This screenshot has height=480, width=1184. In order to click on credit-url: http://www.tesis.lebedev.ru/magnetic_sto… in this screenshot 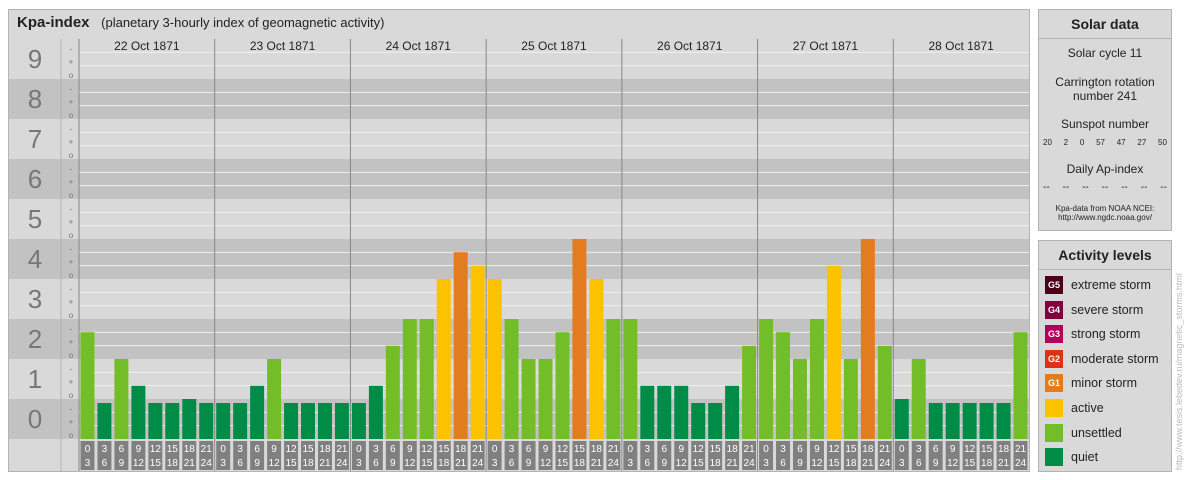, I will do `click(1179, 371)`.